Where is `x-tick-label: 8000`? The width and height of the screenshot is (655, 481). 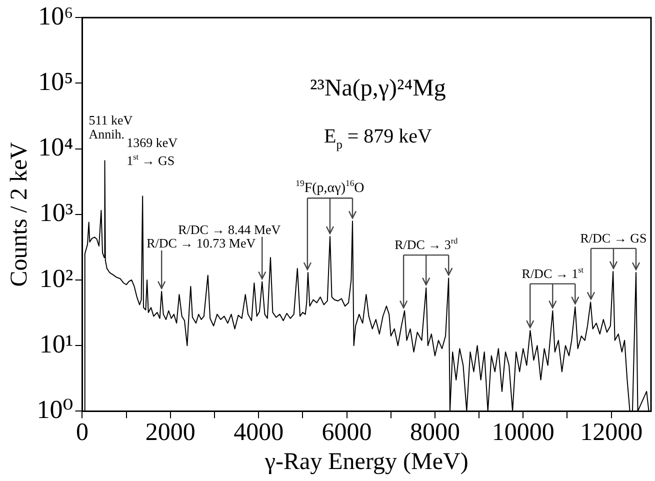 x-tick-label: 8000 is located at coordinates (435, 432).